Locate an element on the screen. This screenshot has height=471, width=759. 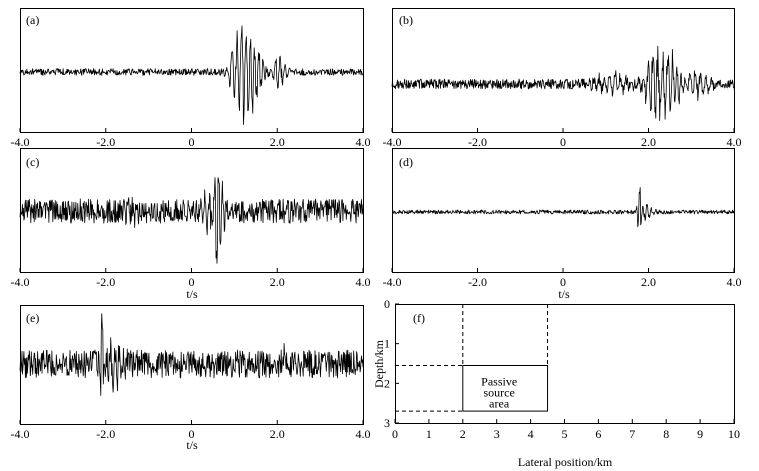
waveform-panel-a: -4.0 -2.0 0 2.0 4.0 (a) is located at coordinates (191, 78).